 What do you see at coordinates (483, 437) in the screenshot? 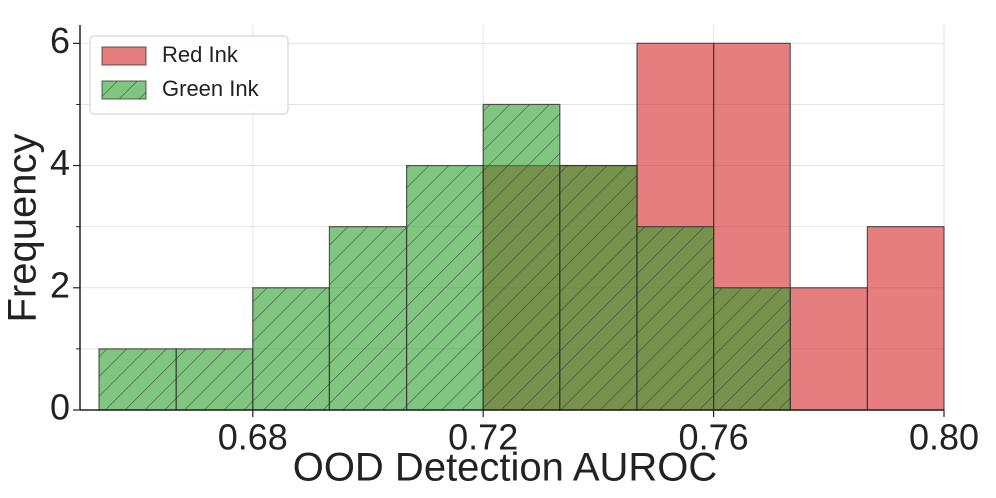
I see `x-tick-label: 0.72` at bounding box center [483, 437].